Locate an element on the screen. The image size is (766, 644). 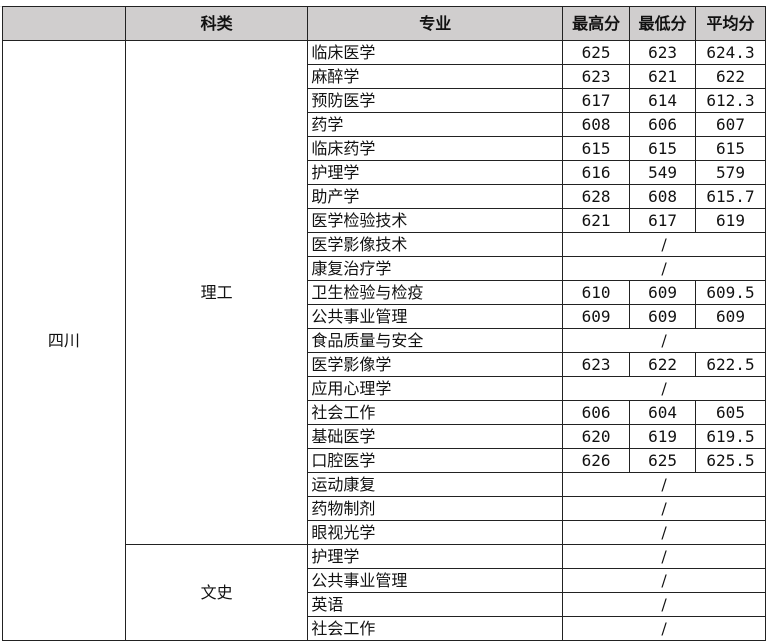
table-row: 应用心理学 / is located at coordinates (384, 388).